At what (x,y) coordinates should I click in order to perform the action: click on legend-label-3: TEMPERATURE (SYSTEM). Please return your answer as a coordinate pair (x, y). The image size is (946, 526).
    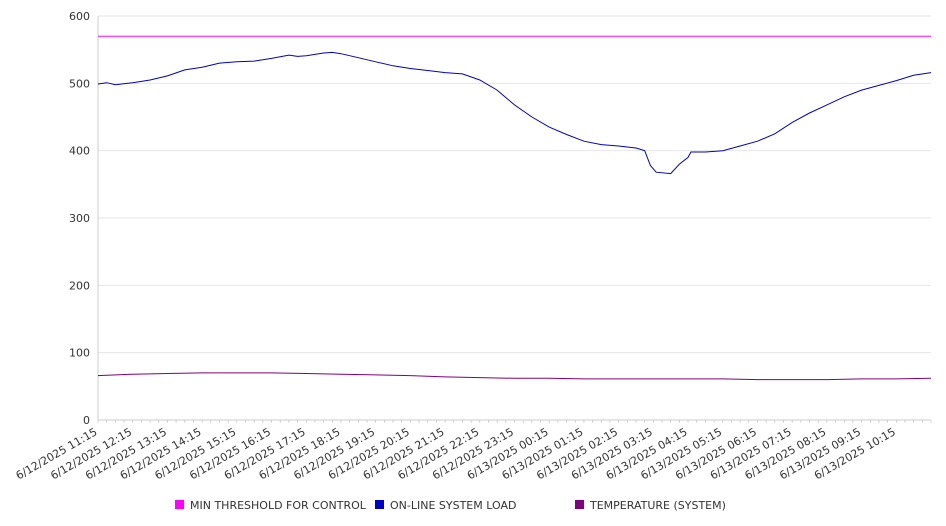
    Looking at the image, I should click on (657, 505).